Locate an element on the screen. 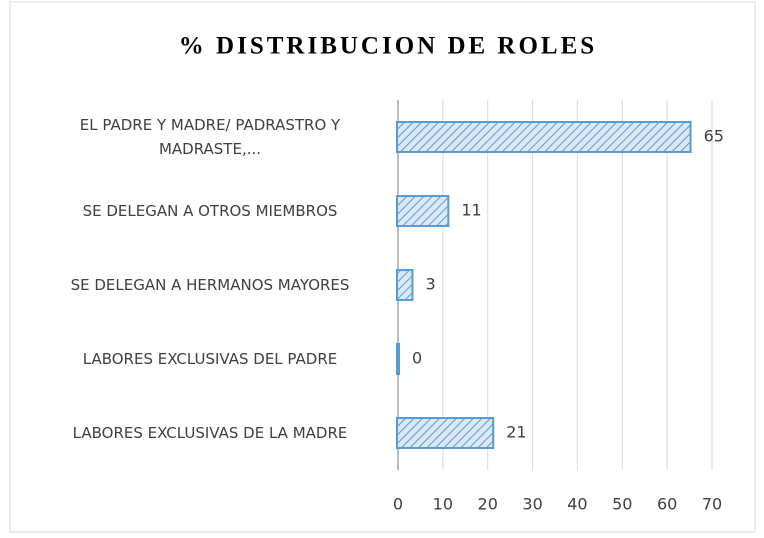 This screenshot has width=764, height=538. data-label: 3 is located at coordinates (430, 284).